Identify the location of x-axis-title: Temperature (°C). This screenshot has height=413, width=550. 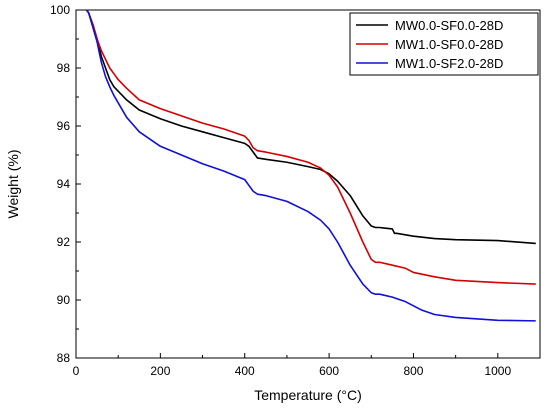
(308, 395).